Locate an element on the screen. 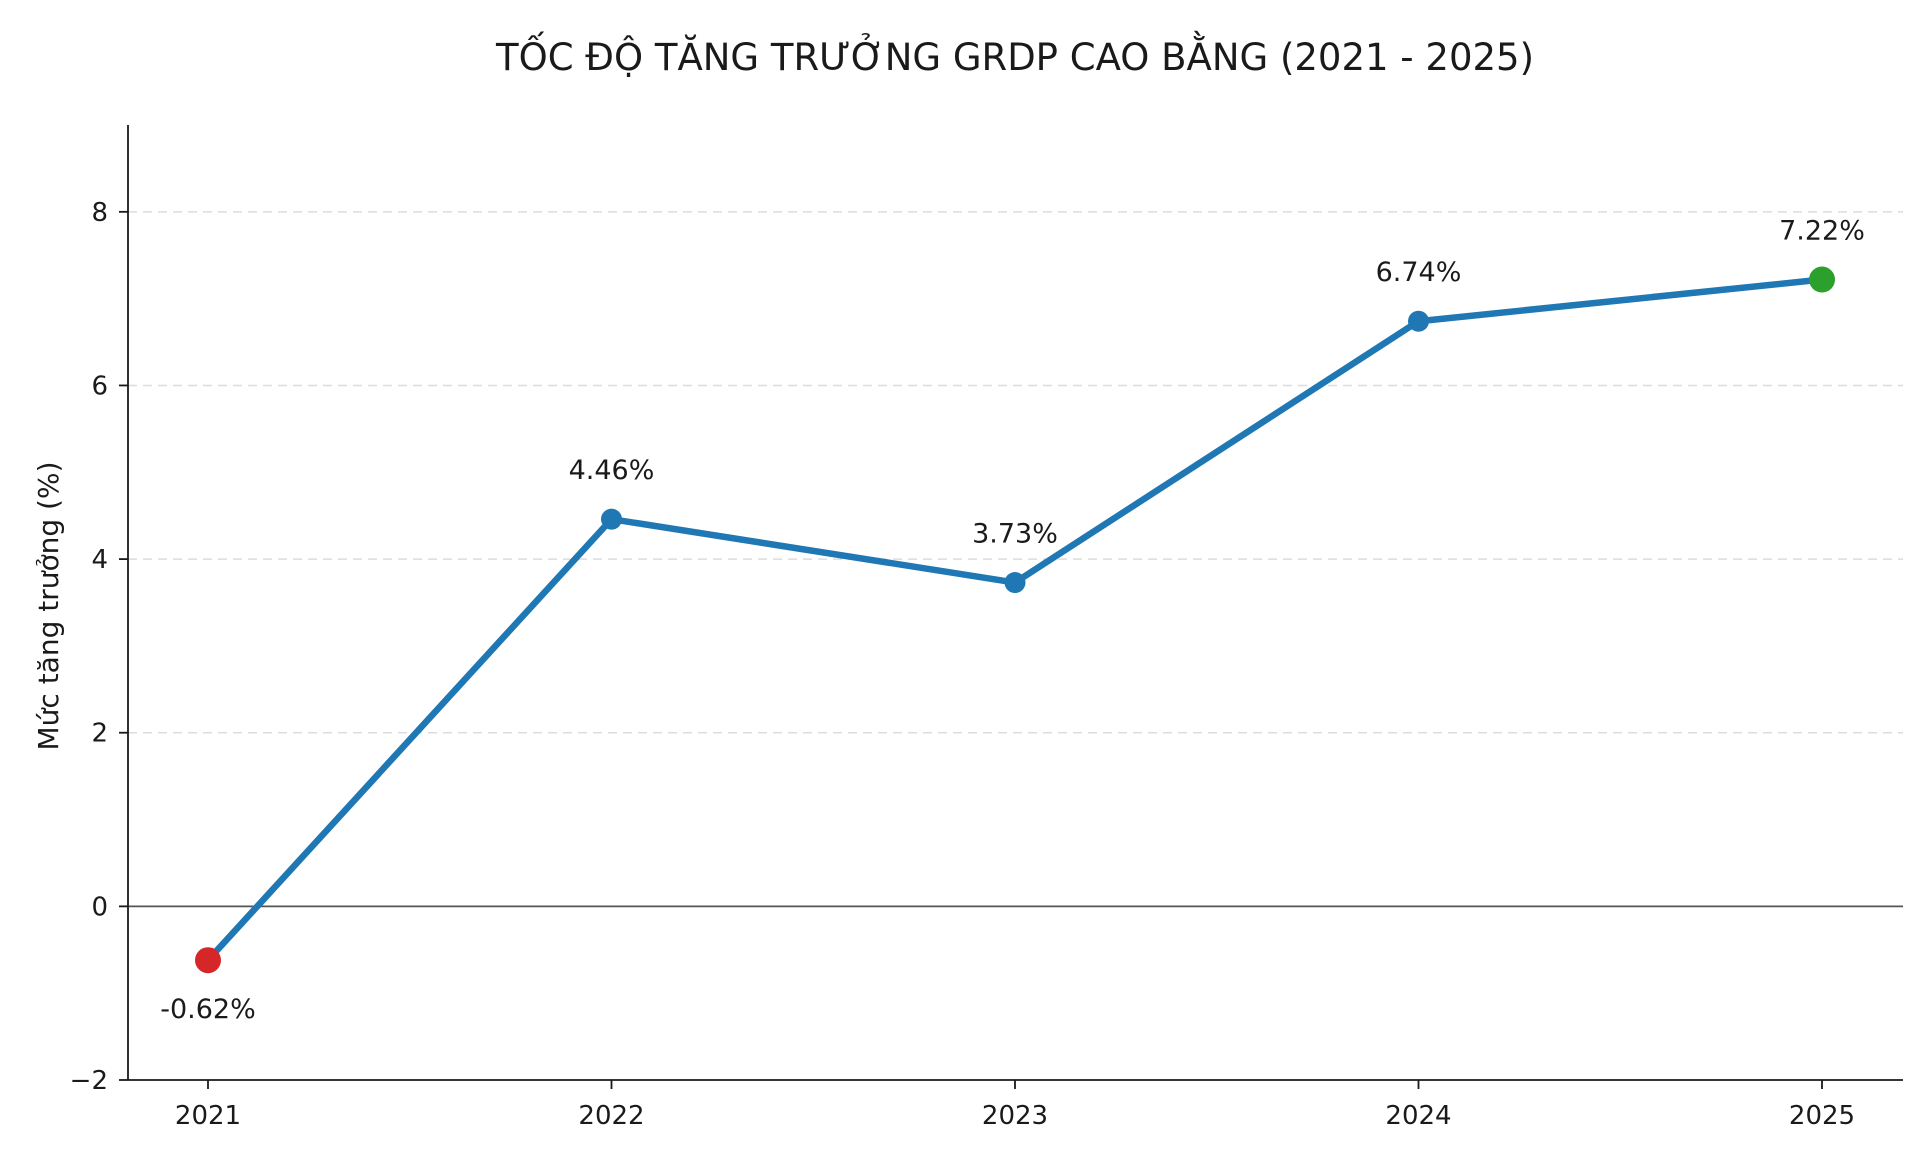  data-label: 6.74% is located at coordinates (1419, 272).